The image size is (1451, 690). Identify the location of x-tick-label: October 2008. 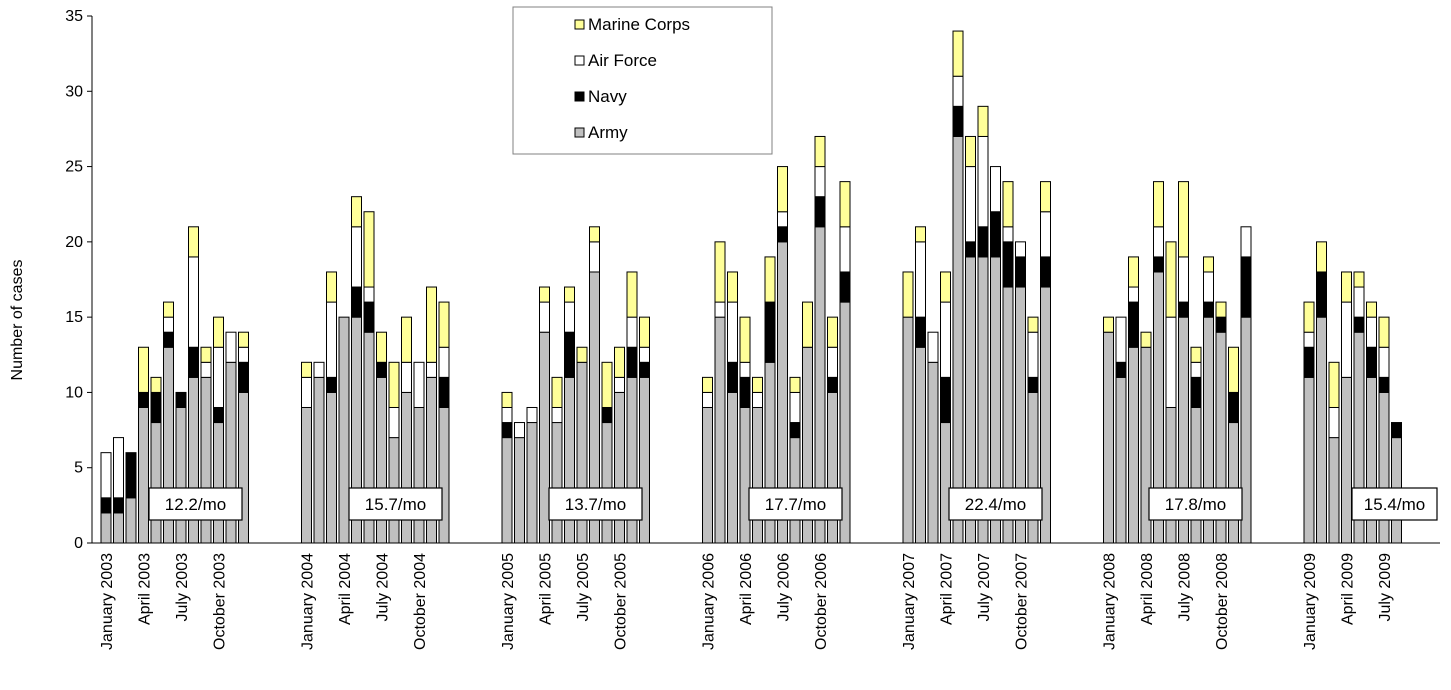
(1222, 601).